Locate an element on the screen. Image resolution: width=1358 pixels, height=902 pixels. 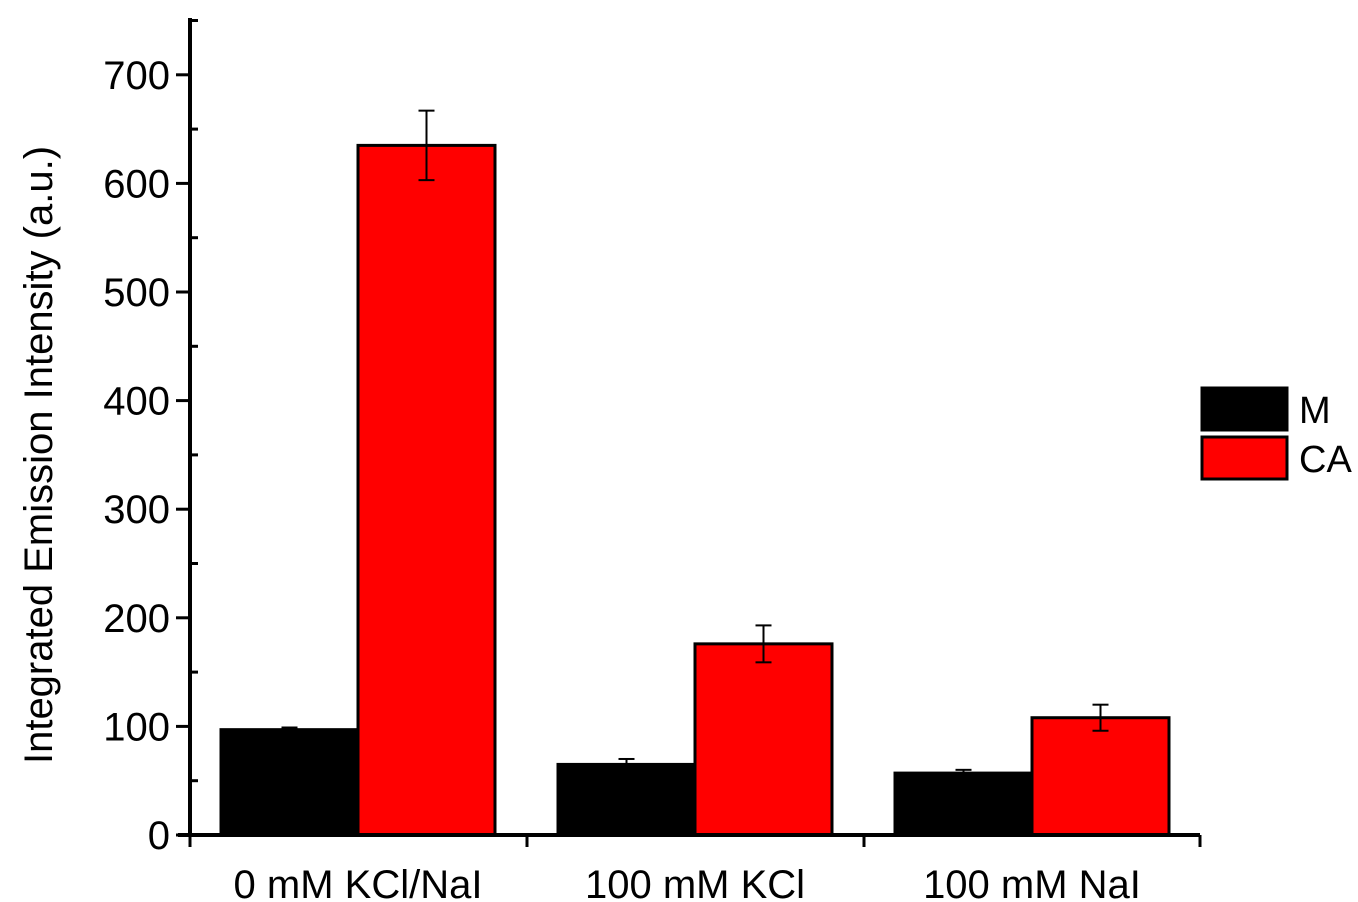
y-tick-label: 600 is located at coordinates (136, 184).